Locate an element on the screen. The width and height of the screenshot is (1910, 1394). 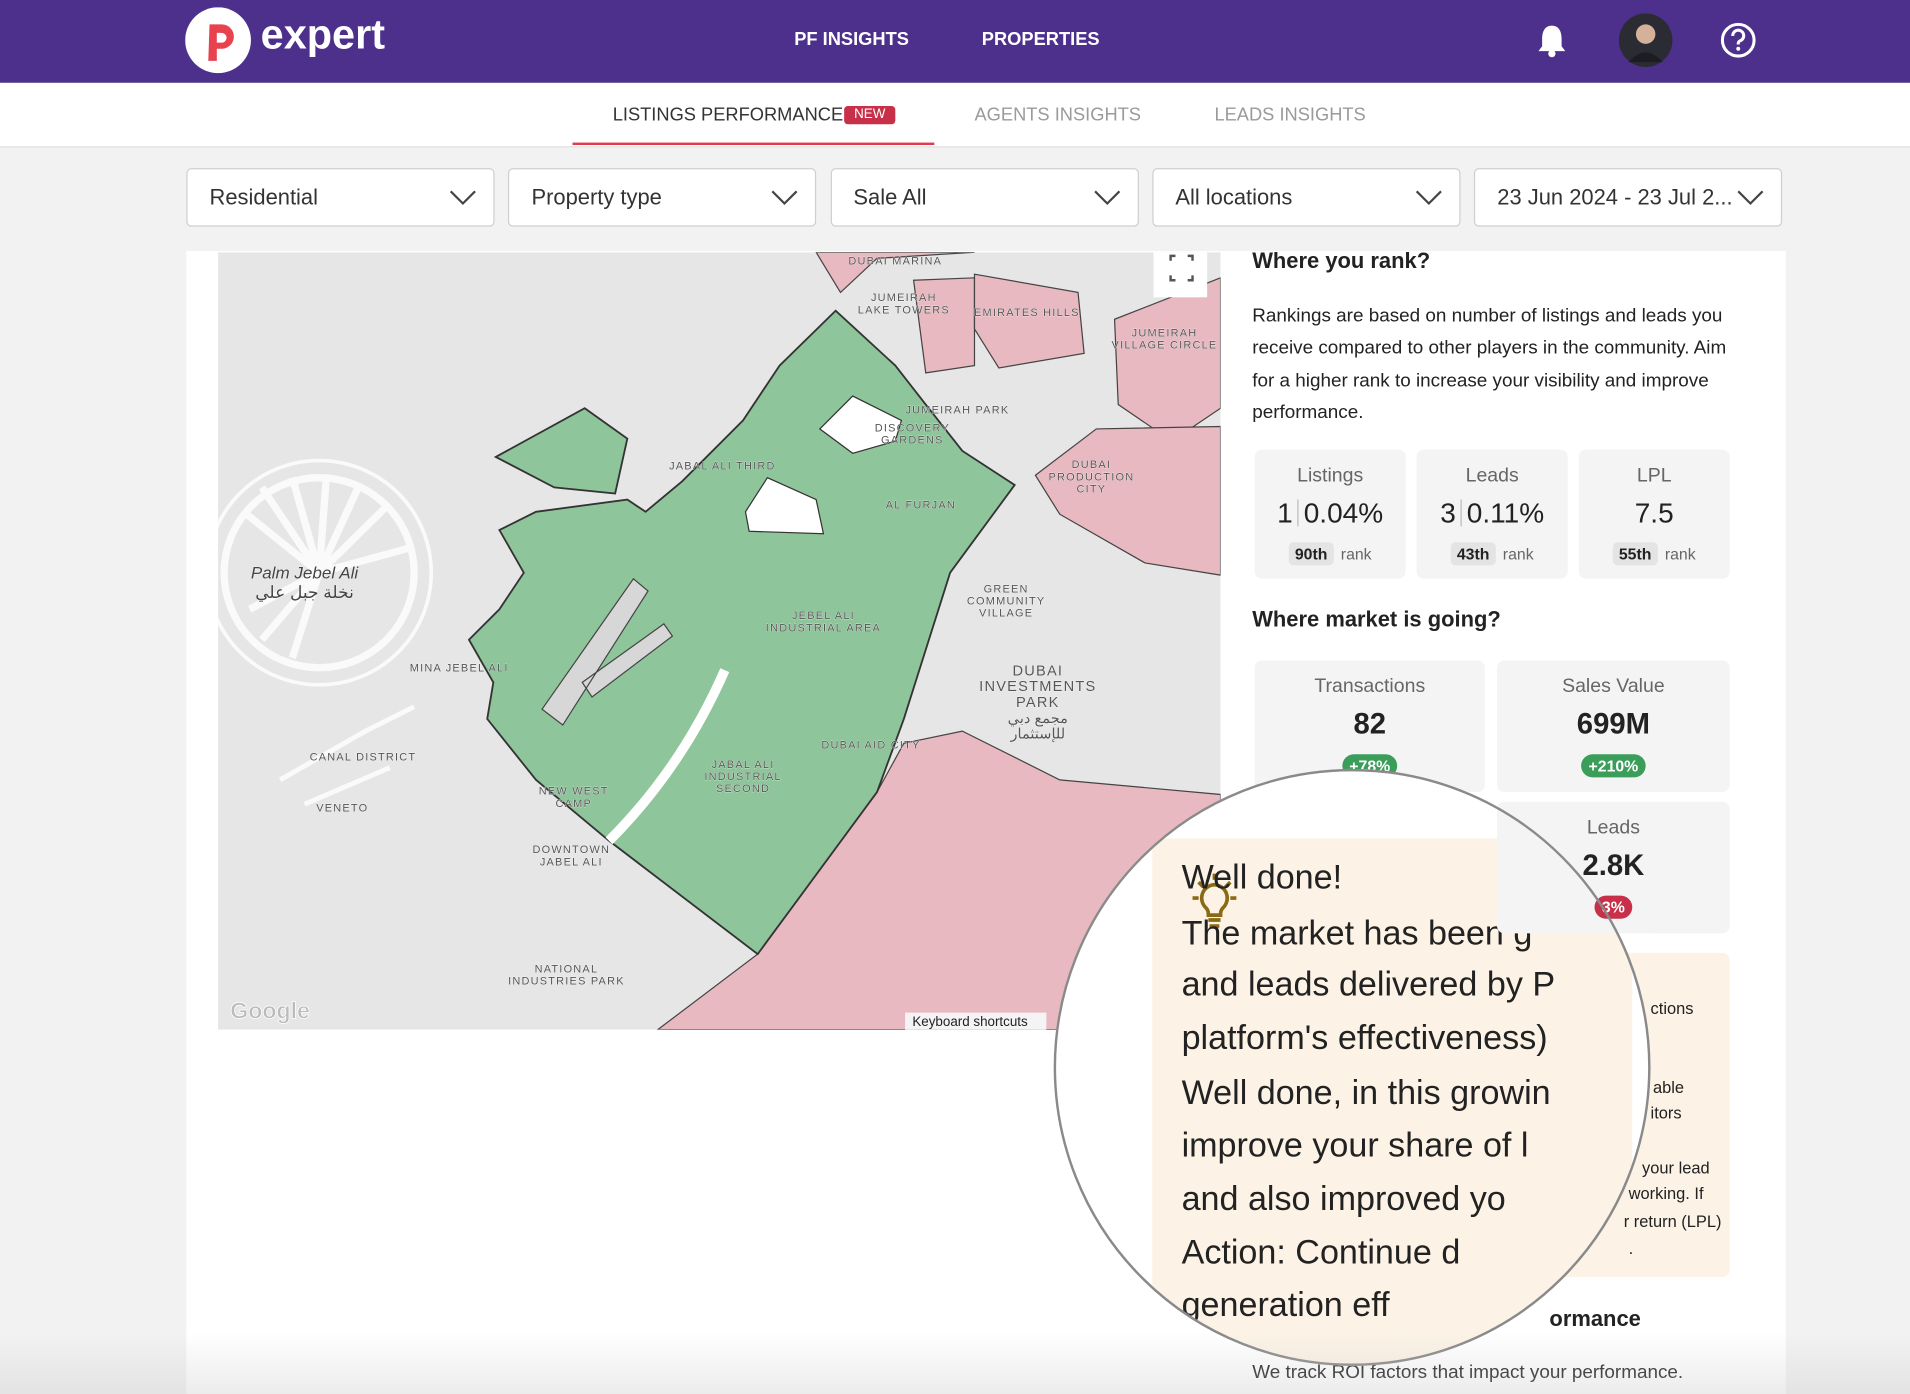
rank-row: 90th rank is located at coordinates (1330, 554).